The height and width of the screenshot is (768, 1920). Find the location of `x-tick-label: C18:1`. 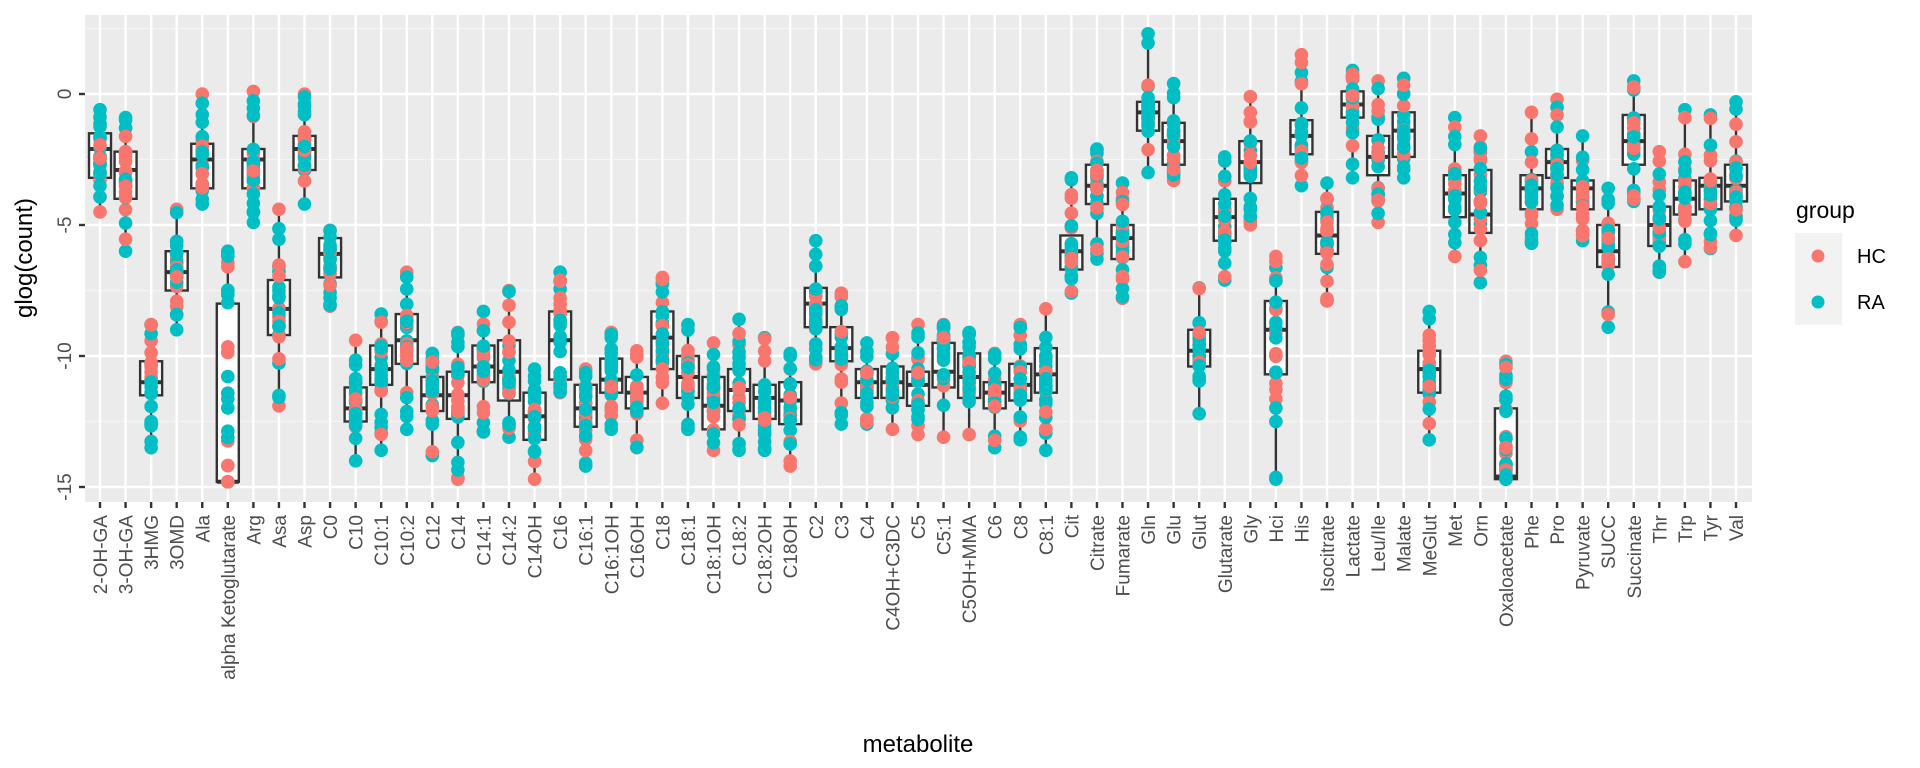

x-tick-label: C18:1 is located at coordinates (689, 540).